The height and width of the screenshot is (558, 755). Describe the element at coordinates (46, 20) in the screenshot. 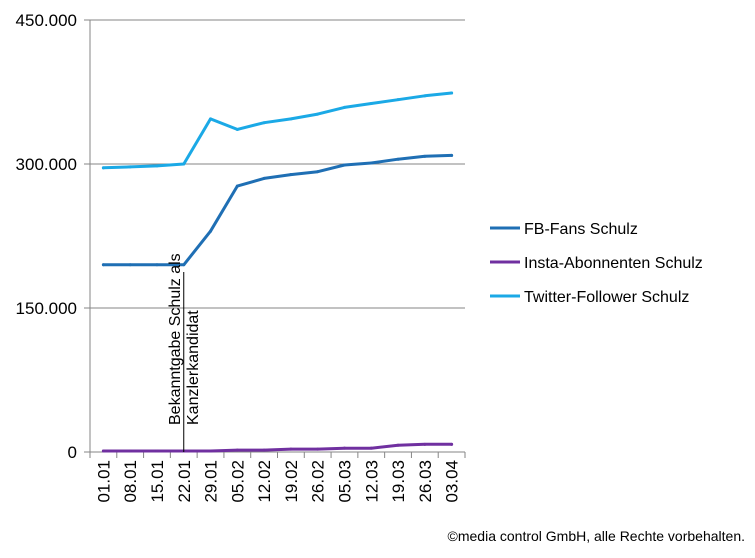

I see `y-tick-label: 450.000` at that location.